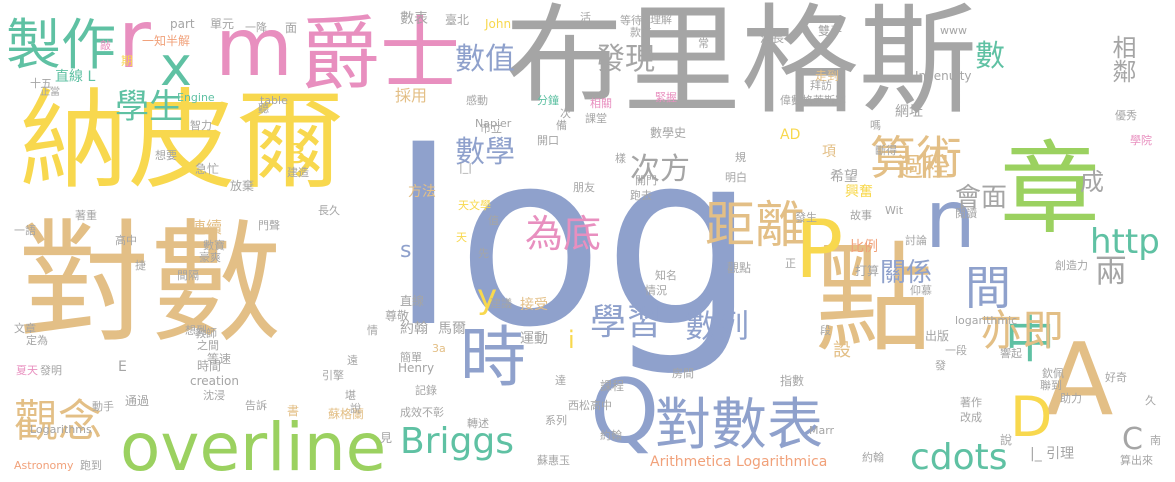  Describe the element at coordinates (867, 271) in the screenshot. I see `cloud-word: 打算` at that location.